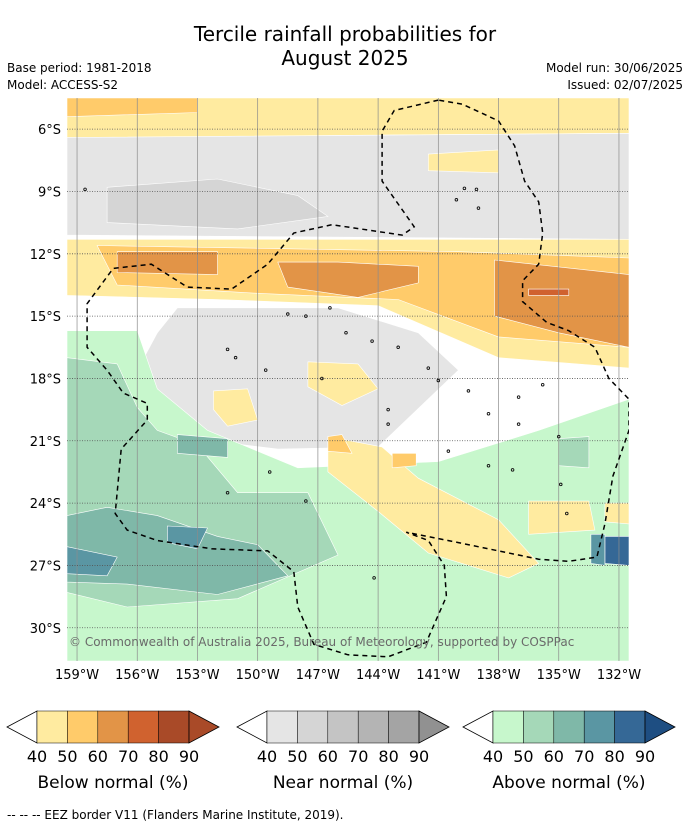 This screenshot has width=690, height=827. I want to click on y-tick-label: 12°S, so click(45, 255).